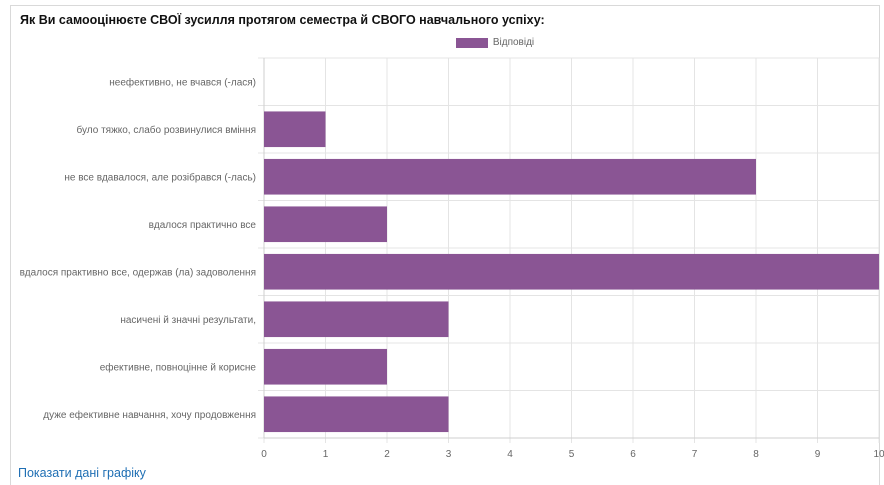 The width and height of the screenshot is (884, 485). What do you see at coordinates (203, 225) in the screenshot?
I see `category-label: вдалося практично все` at bounding box center [203, 225].